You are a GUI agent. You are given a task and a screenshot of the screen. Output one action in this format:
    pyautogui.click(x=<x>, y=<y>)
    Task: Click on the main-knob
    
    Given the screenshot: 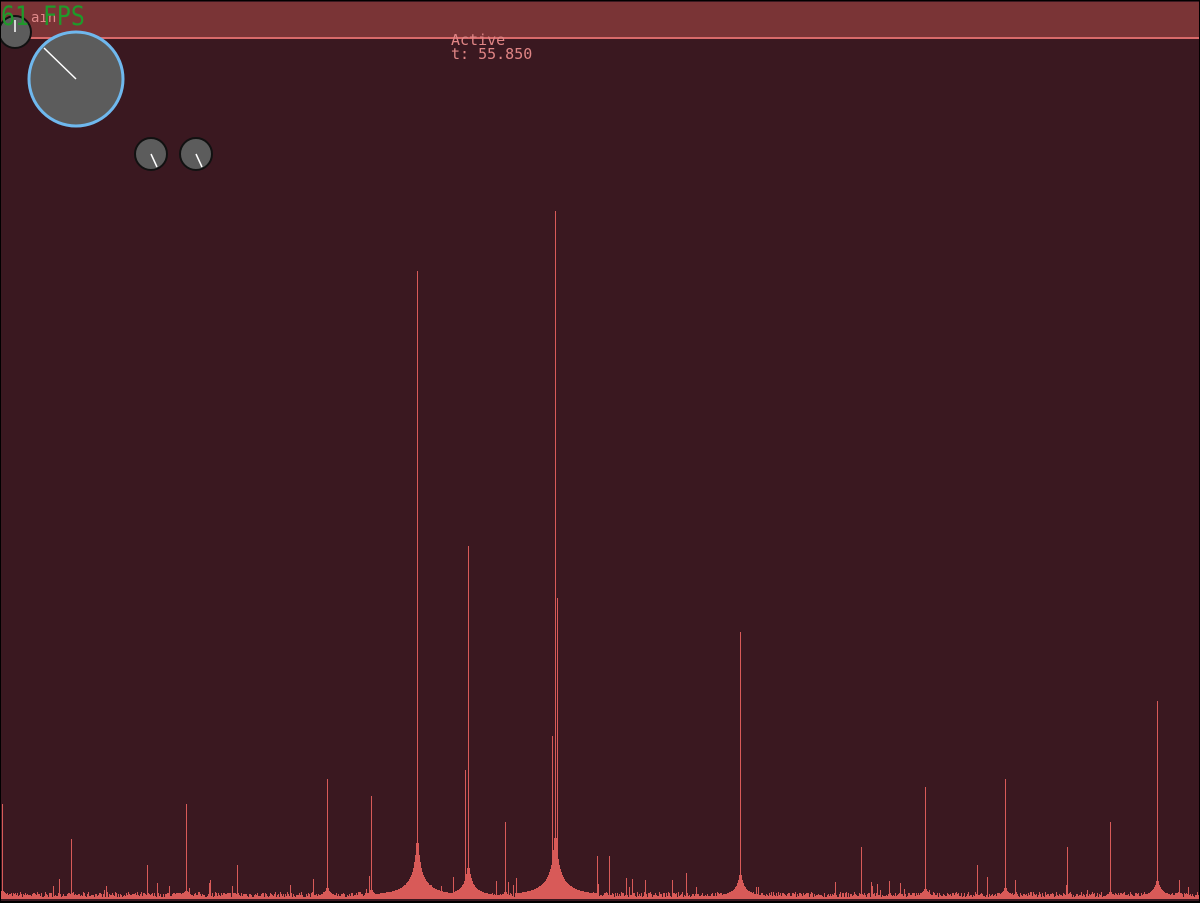 What is the action you would take?
    pyautogui.click(x=76, y=79)
    